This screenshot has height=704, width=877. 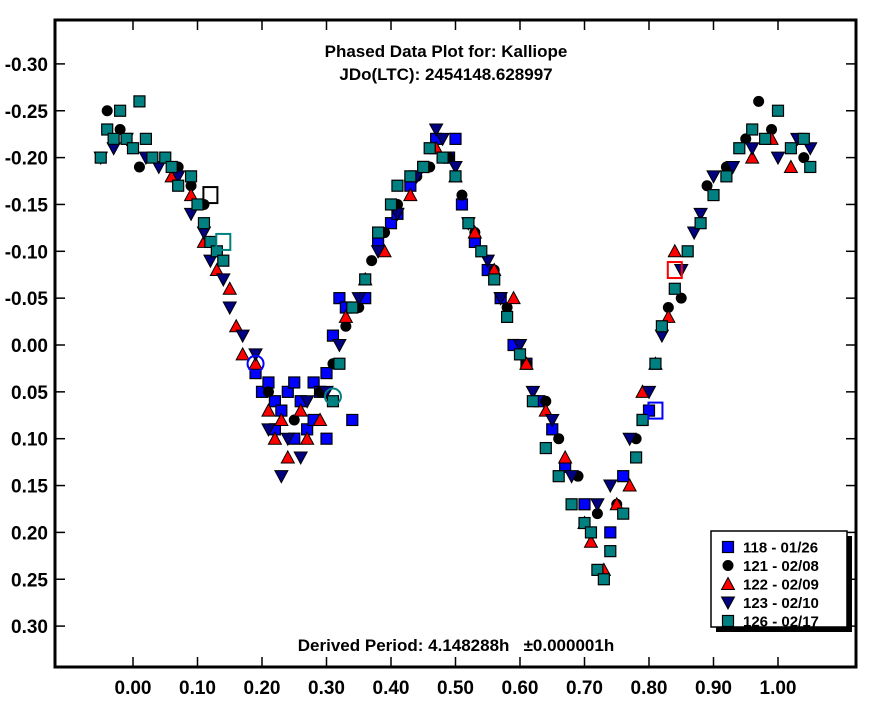 What do you see at coordinates (391, 688) in the screenshot?
I see `x-tick-label: 0.40` at bounding box center [391, 688].